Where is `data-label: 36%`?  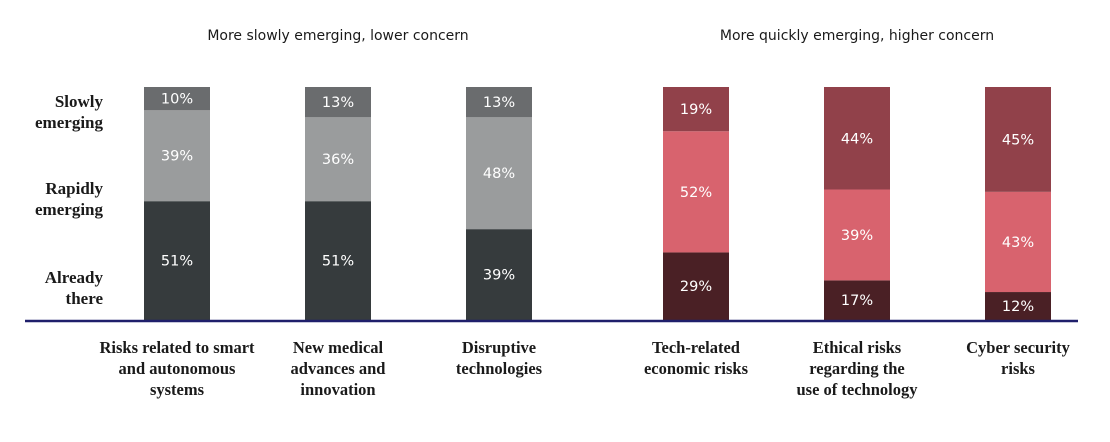
data-label: 36% is located at coordinates (338, 160).